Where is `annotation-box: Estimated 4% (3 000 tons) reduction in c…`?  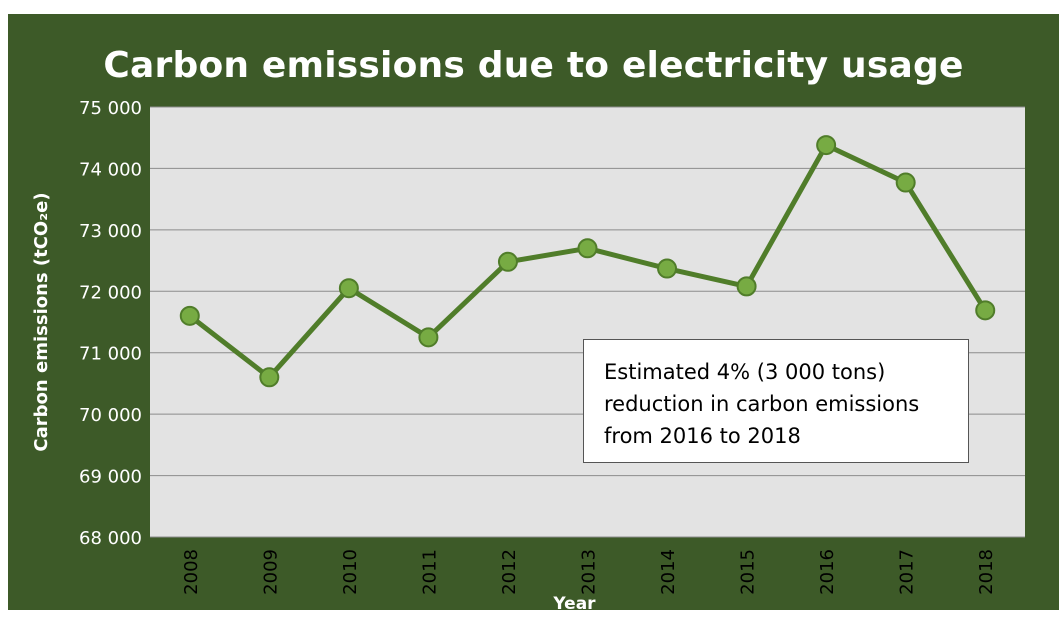 annotation-box: Estimated 4% (3 000 tons) reduction in c… is located at coordinates (776, 401).